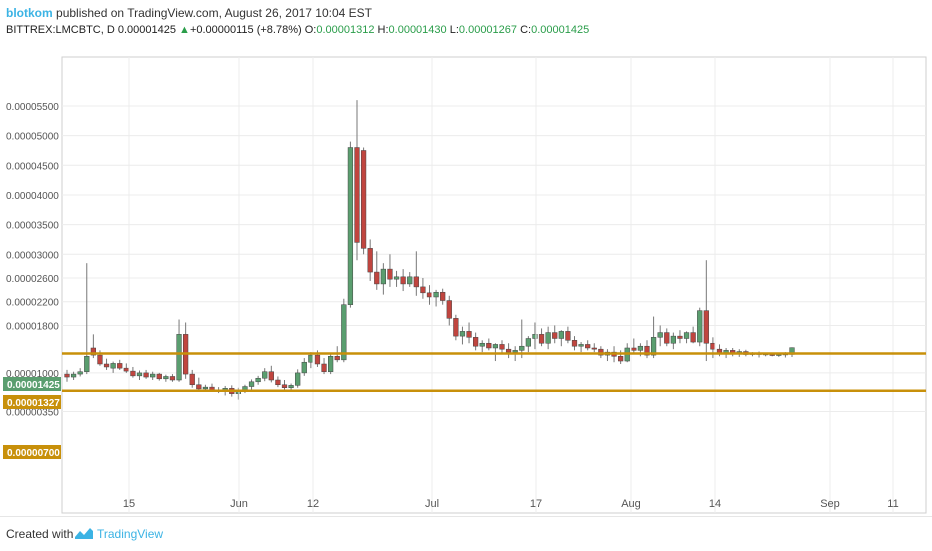 The image size is (932, 551). What do you see at coordinates (560, 30) in the screenshot?
I see `close-value: 0.00001425` at bounding box center [560, 30].